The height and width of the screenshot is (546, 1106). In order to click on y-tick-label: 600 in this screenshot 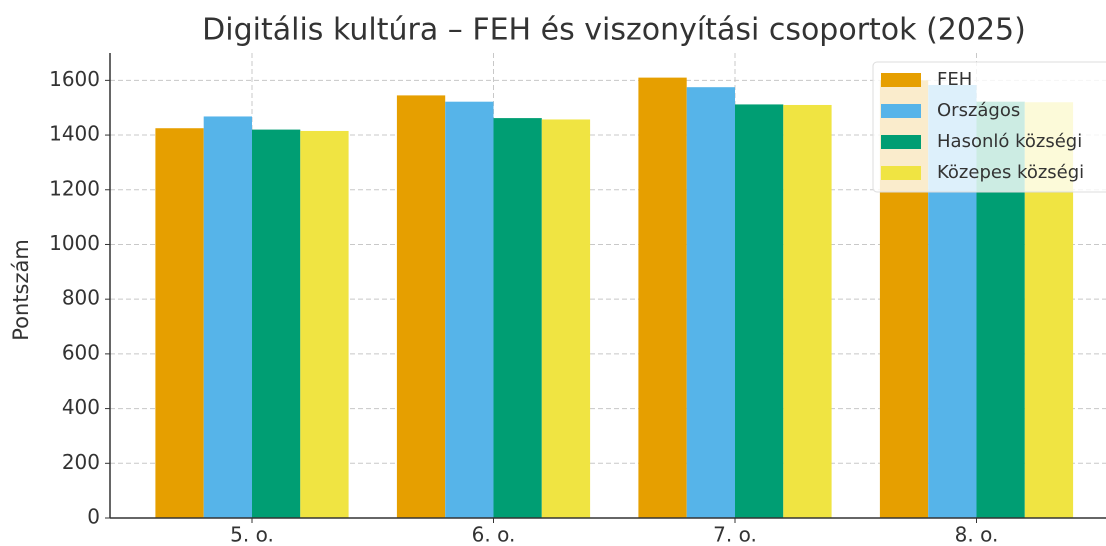, I will do `click(81, 352)`.